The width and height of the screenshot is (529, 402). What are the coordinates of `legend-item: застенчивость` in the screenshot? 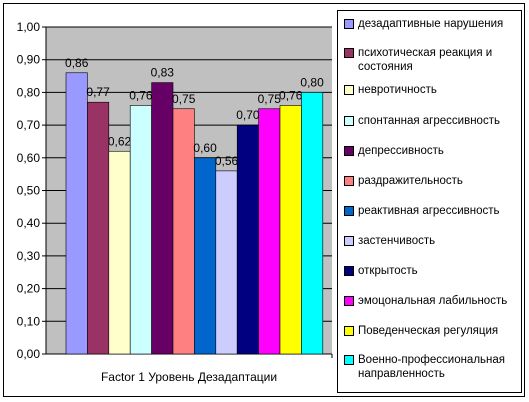 It's located at (432, 241).